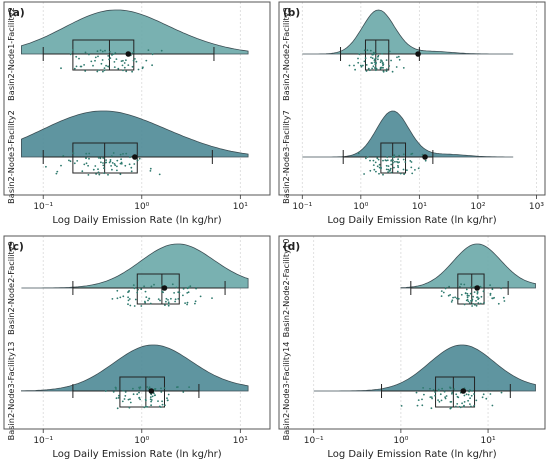 The width and height of the screenshot is (550, 469). I want to click on x-axis-label: Log Daily Emission Rate (ln kg/hr), so click(136, 454).